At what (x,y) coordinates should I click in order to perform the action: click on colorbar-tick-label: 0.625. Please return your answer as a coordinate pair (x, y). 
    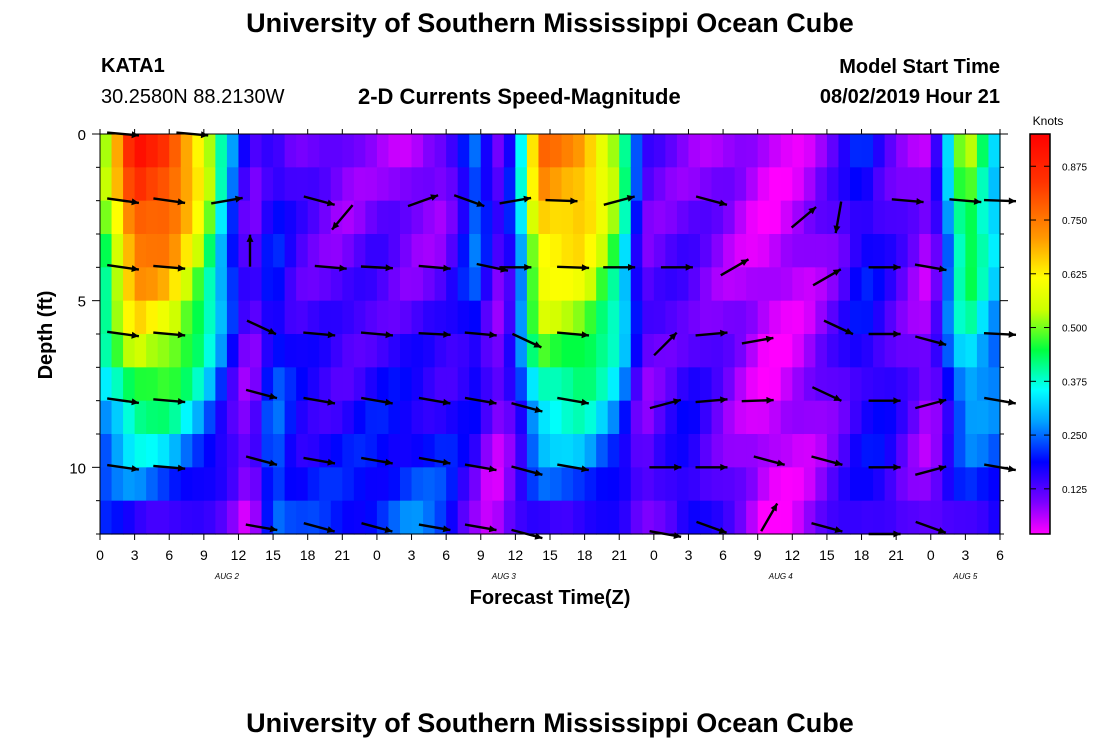
    Looking at the image, I should click on (1074, 275).